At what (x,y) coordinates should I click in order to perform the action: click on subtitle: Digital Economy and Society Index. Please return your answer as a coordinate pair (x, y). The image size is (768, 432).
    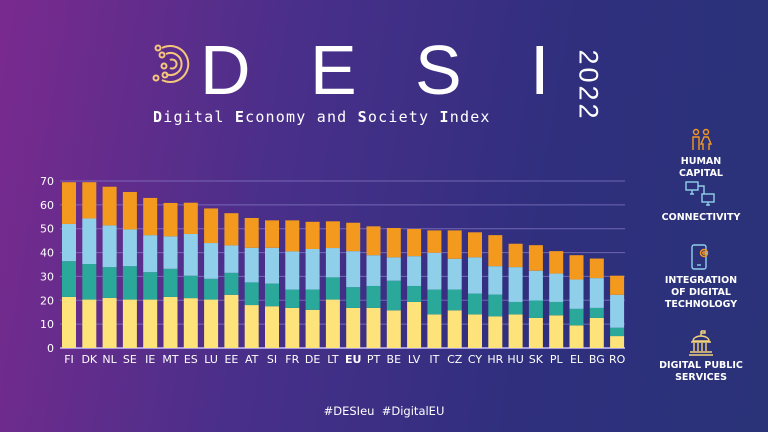
    Looking at the image, I should click on (322, 117).